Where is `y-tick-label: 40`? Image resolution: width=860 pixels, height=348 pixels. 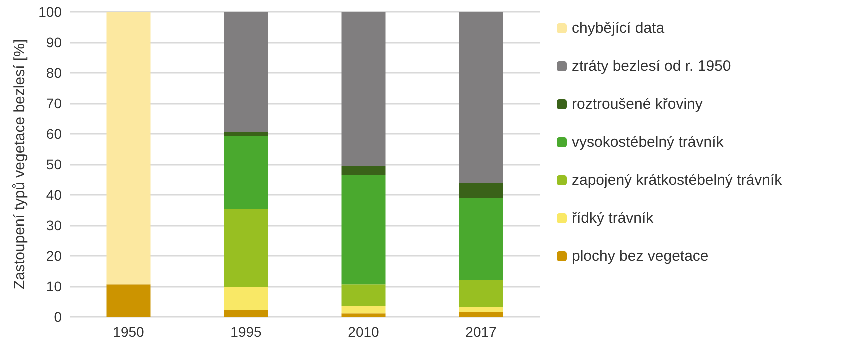 y-tick-label: 40 is located at coordinates (54, 195).